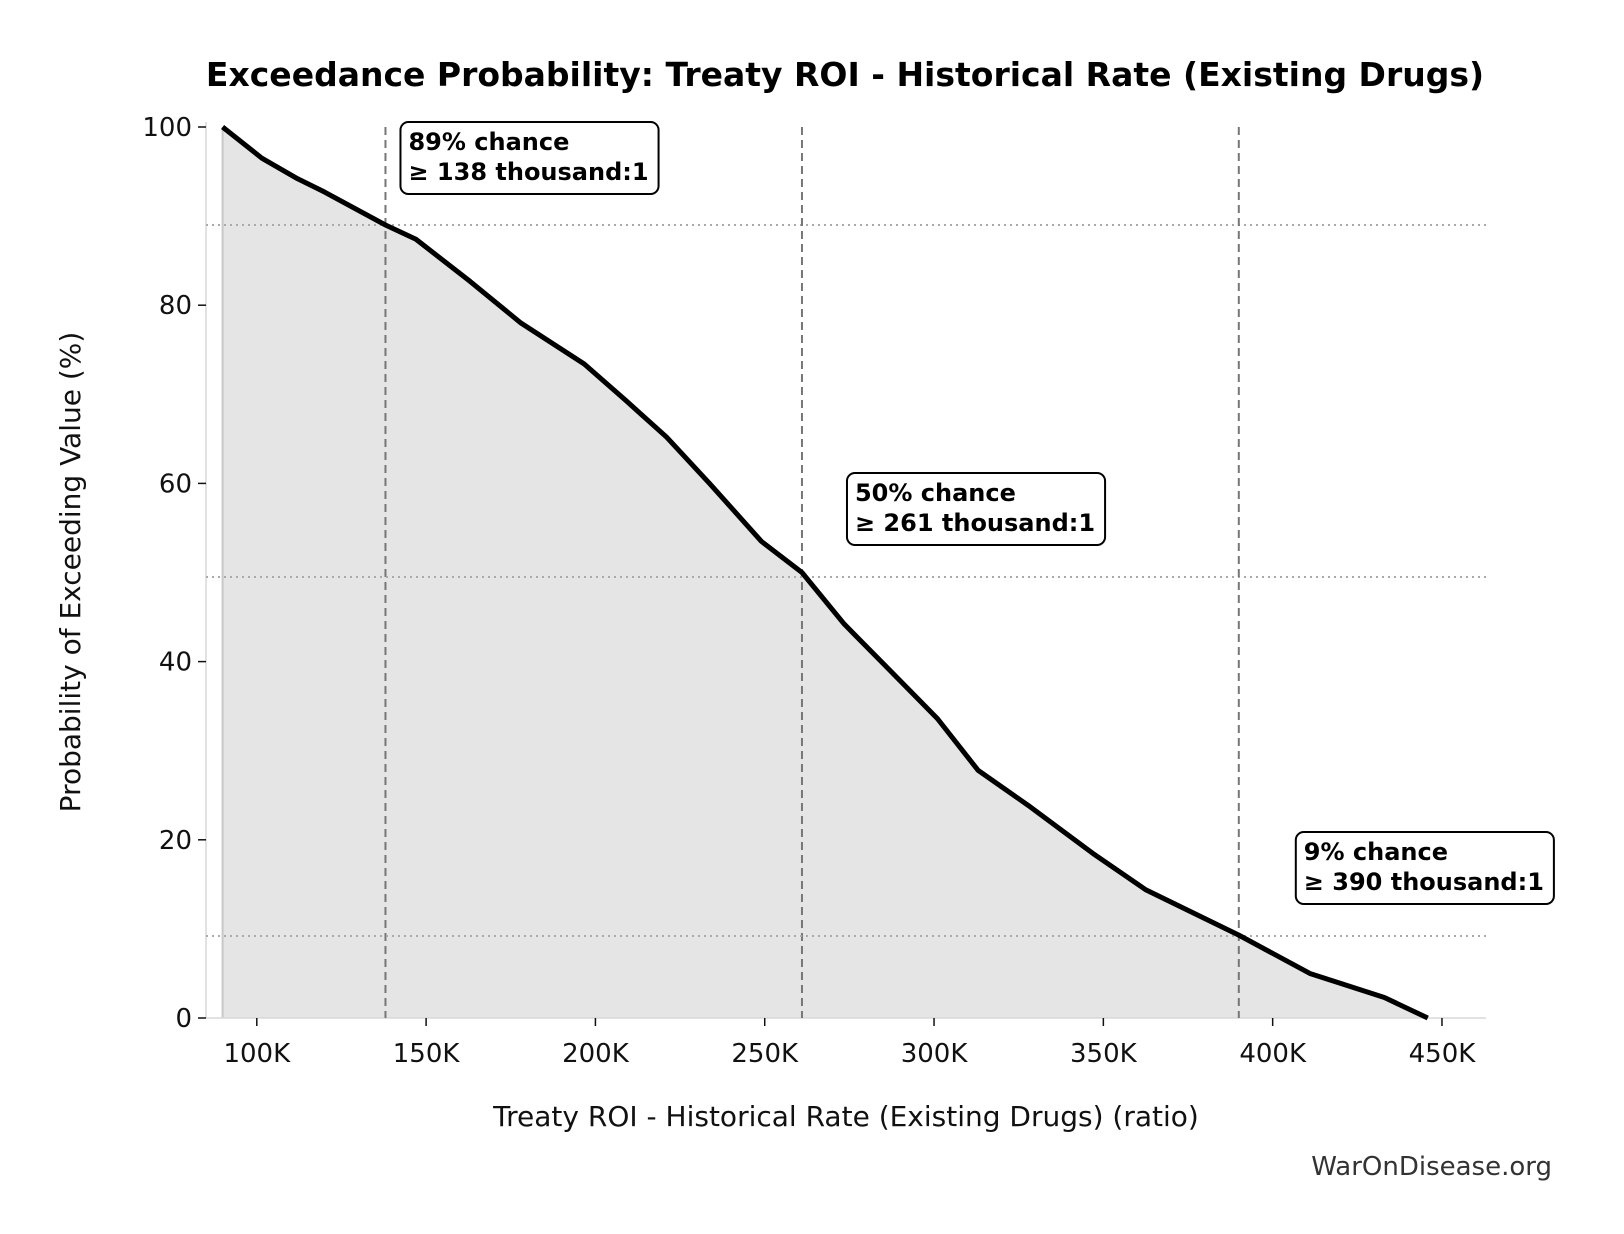 Image resolution: width=1624 pixels, height=1234 pixels. Describe the element at coordinates (427, 1054) in the screenshot. I see `x-tick-label: 150K` at that location.